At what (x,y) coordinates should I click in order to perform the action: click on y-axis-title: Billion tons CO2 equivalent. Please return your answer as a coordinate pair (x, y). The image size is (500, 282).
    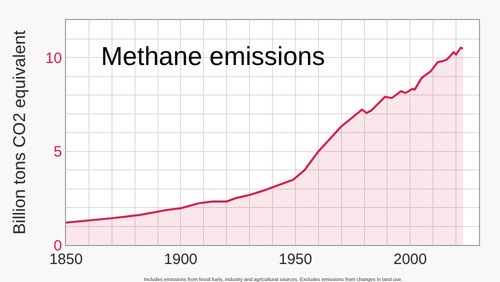
    Looking at the image, I should click on (19, 132).